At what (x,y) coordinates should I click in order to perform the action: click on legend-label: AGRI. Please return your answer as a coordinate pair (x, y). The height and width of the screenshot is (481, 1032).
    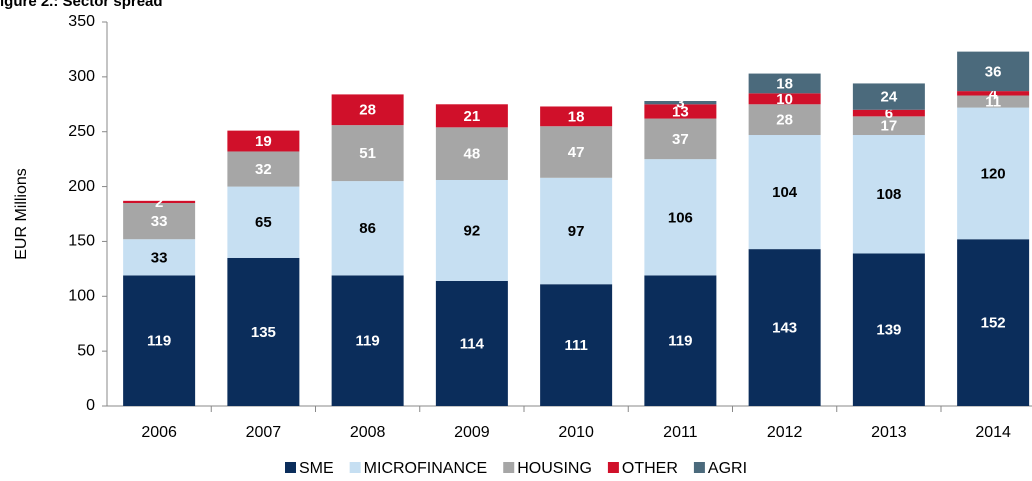
    Looking at the image, I should click on (727, 468).